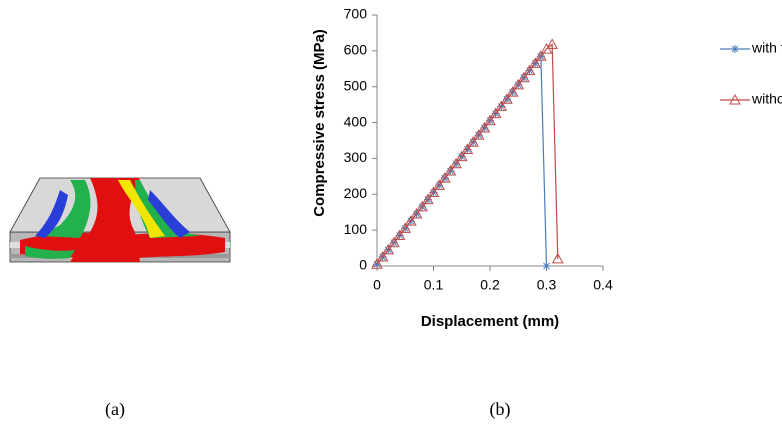 This screenshot has height=434, width=782. What do you see at coordinates (377, 285) in the screenshot?
I see `x-tick-label: 0` at bounding box center [377, 285].